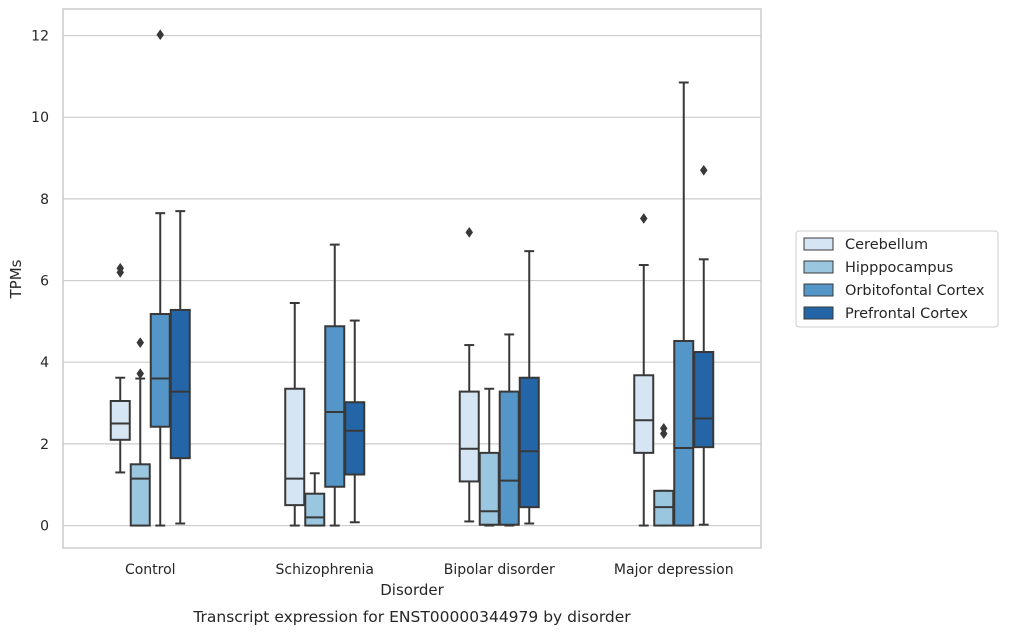 The width and height of the screenshot is (1009, 634). I want to click on y-axis-label: TPMs, so click(16, 279).